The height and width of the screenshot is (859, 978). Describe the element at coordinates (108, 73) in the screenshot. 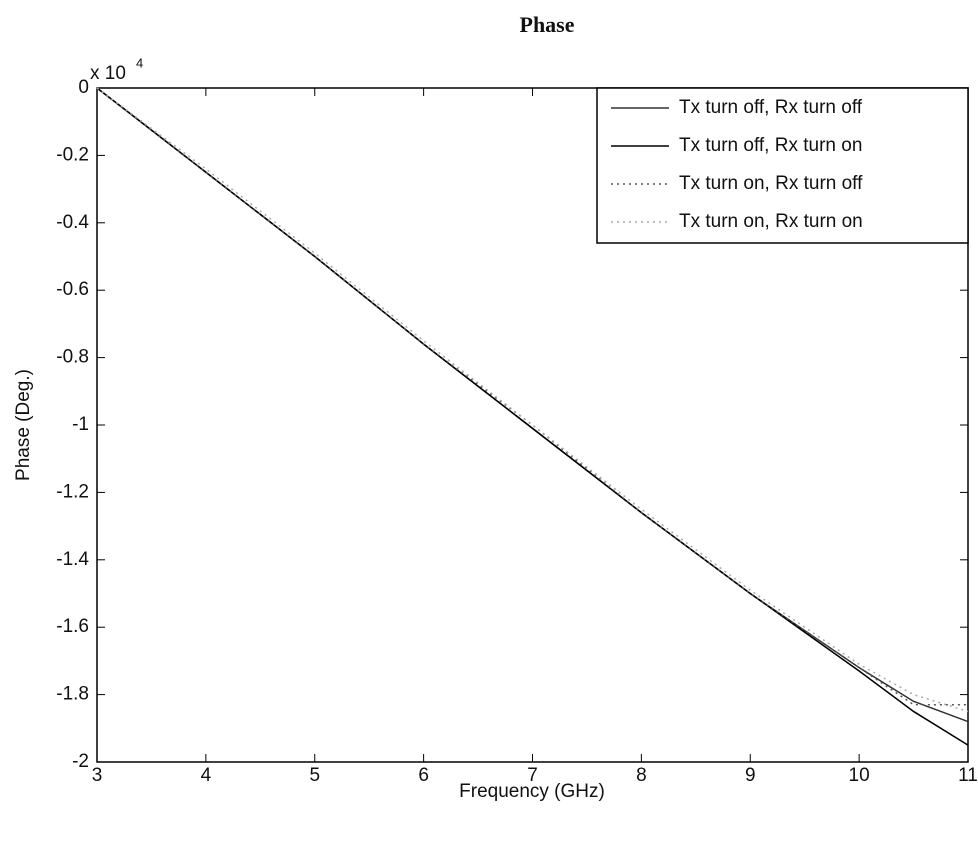

I see `y-multiplier: x 10` at that location.